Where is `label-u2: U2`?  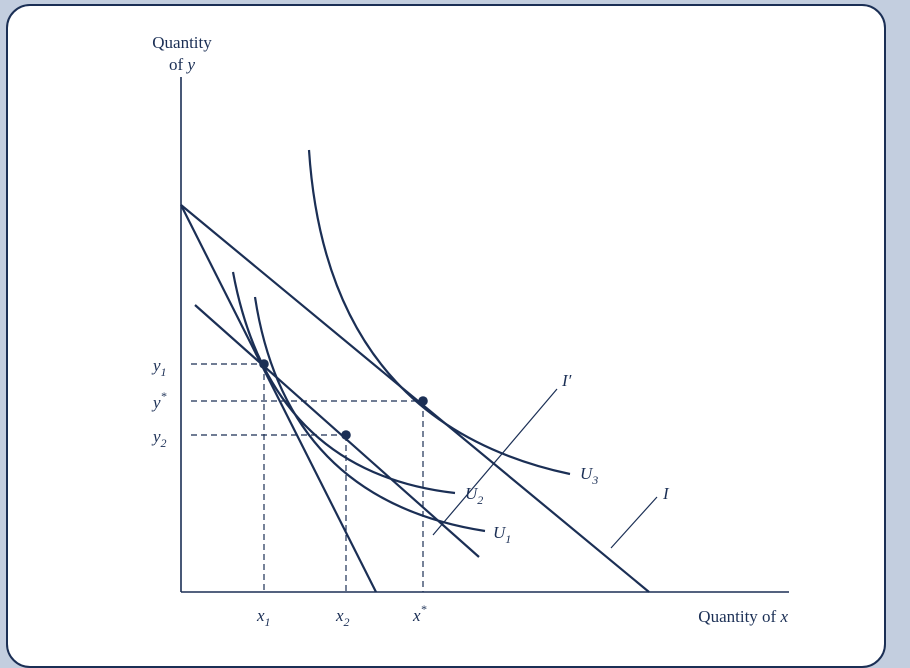
label-u2: U2 is located at coordinates (474, 495).